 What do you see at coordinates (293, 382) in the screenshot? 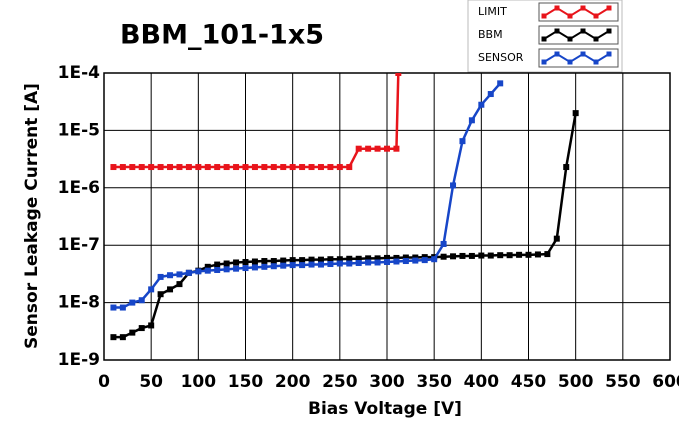
I see `x-tick-label: 200` at bounding box center [293, 382].